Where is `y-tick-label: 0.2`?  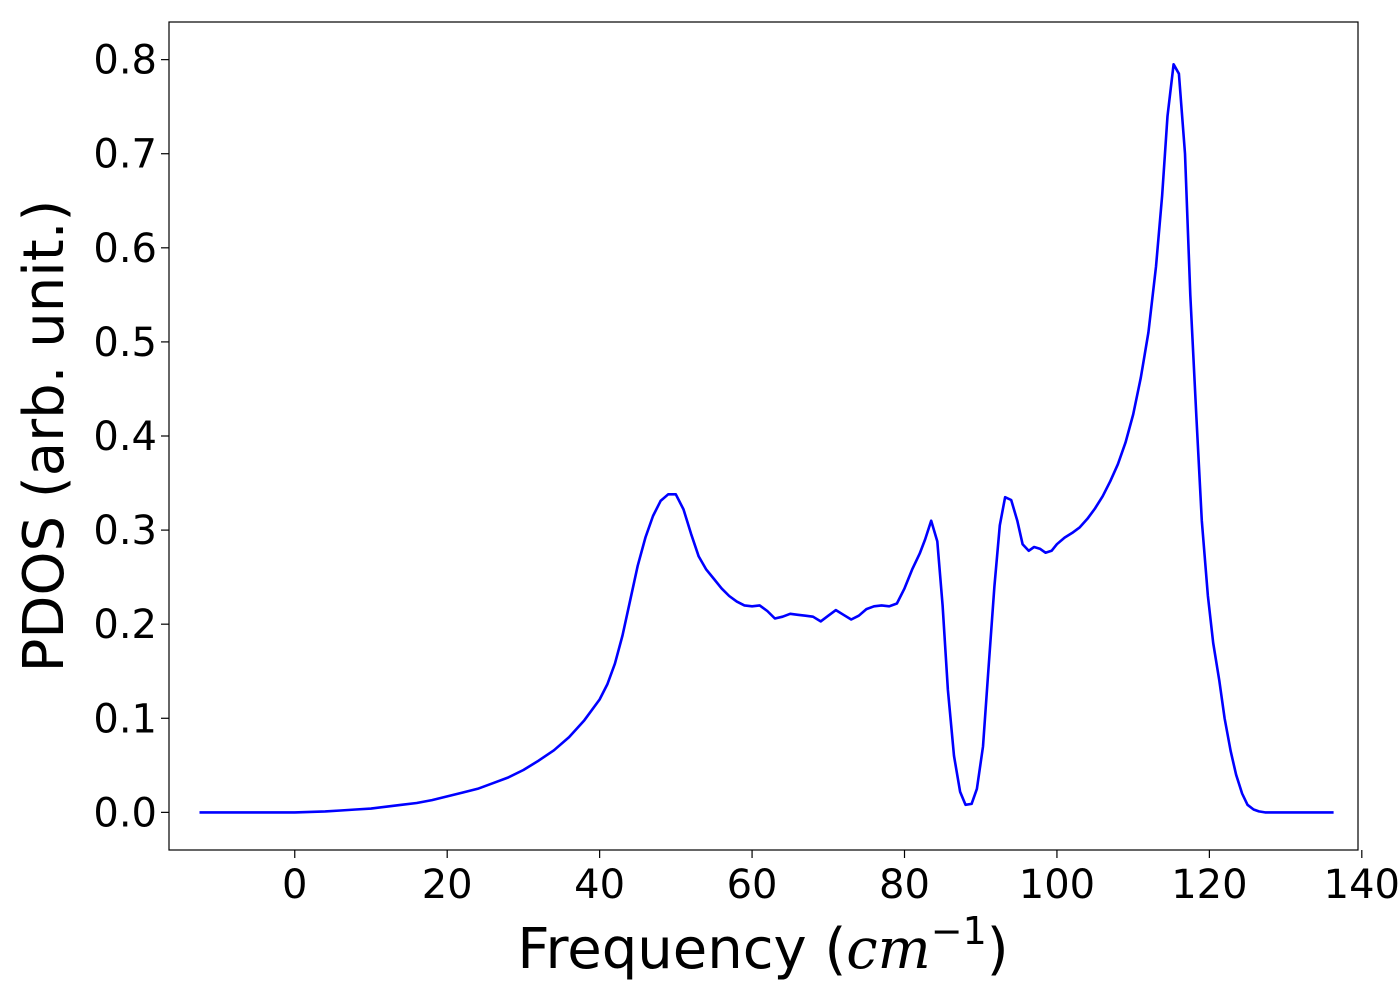 y-tick-label: 0.2 is located at coordinates (125, 625).